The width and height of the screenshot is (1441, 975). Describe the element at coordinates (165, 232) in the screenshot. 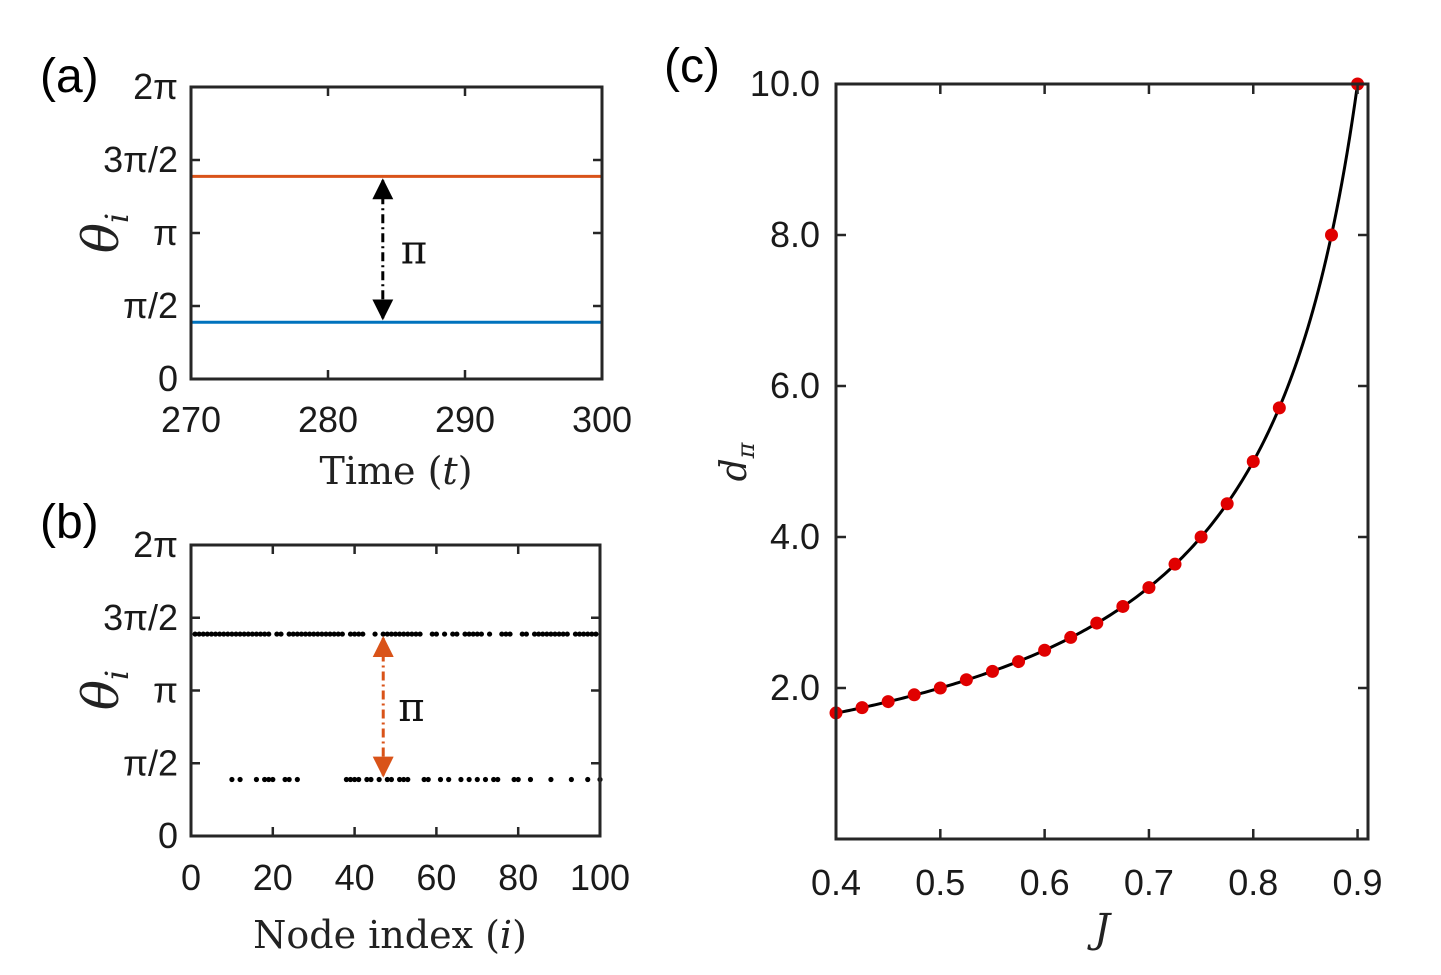

I see `panel-a-ytick-label: π` at that location.